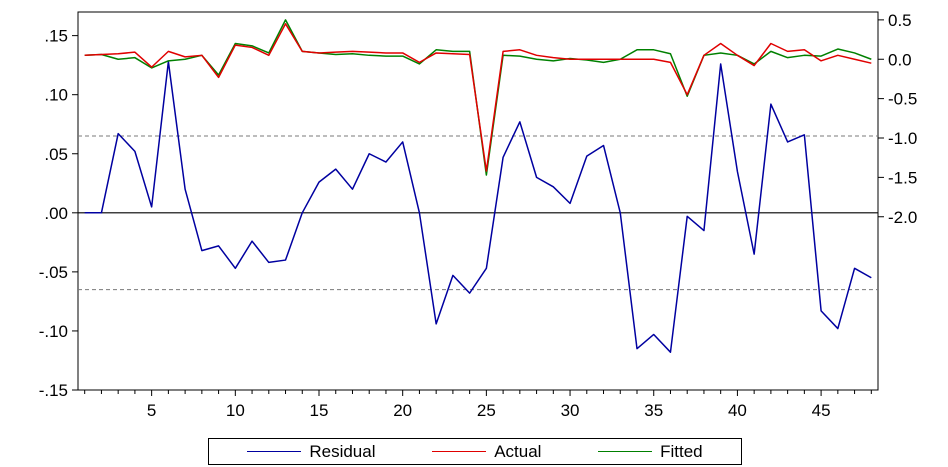  I want to click on legend-swatch-fitted, so click(625, 451).